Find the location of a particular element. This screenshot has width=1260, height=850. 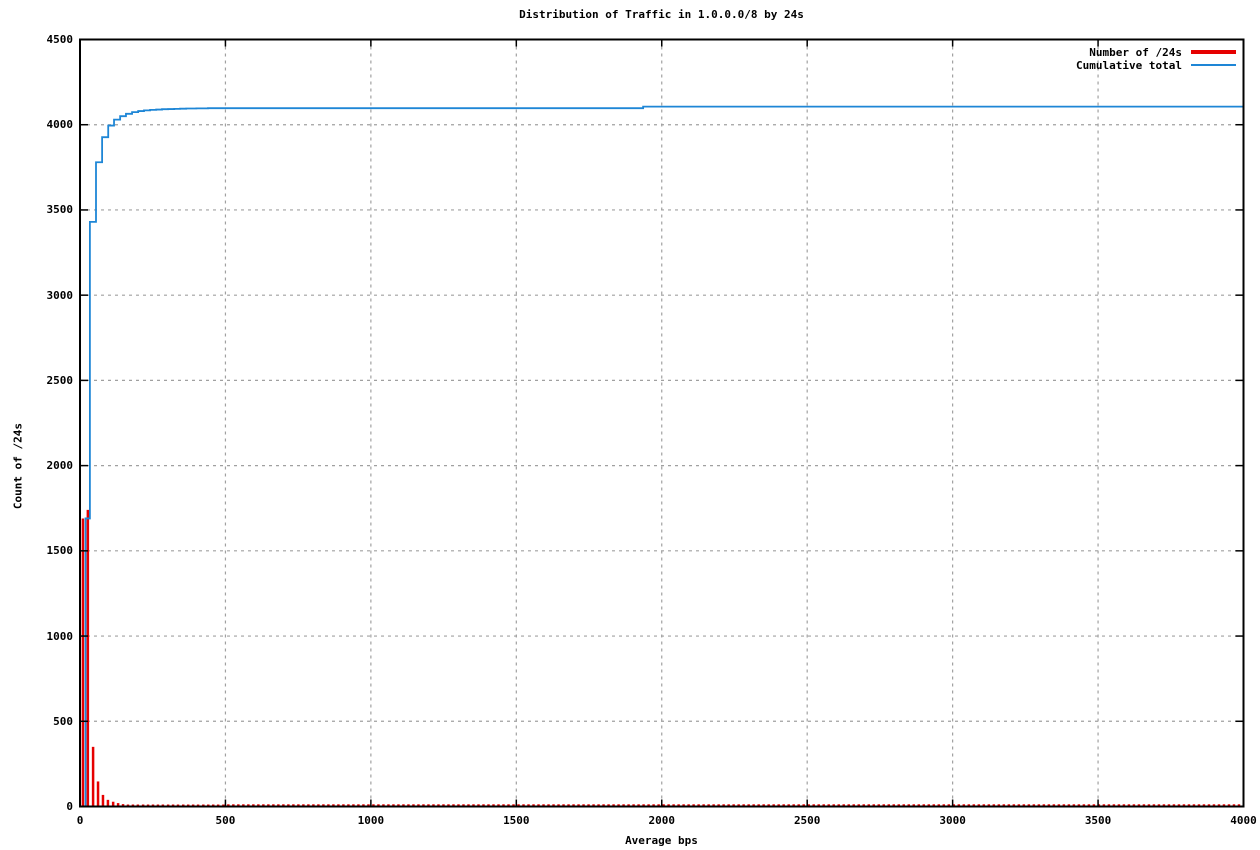

y-tick-label: 1000 is located at coordinates (60, 636).